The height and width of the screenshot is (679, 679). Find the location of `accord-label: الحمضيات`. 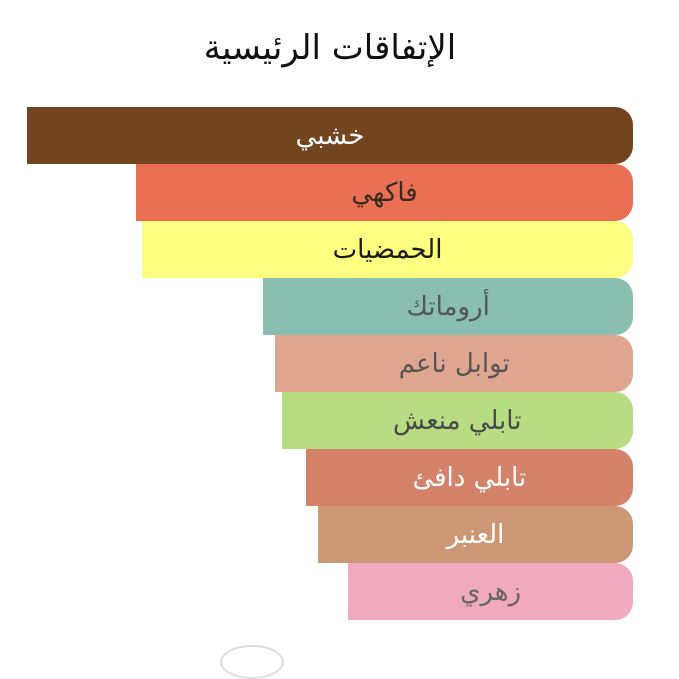

accord-label: الحمضيات is located at coordinates (387, 249).